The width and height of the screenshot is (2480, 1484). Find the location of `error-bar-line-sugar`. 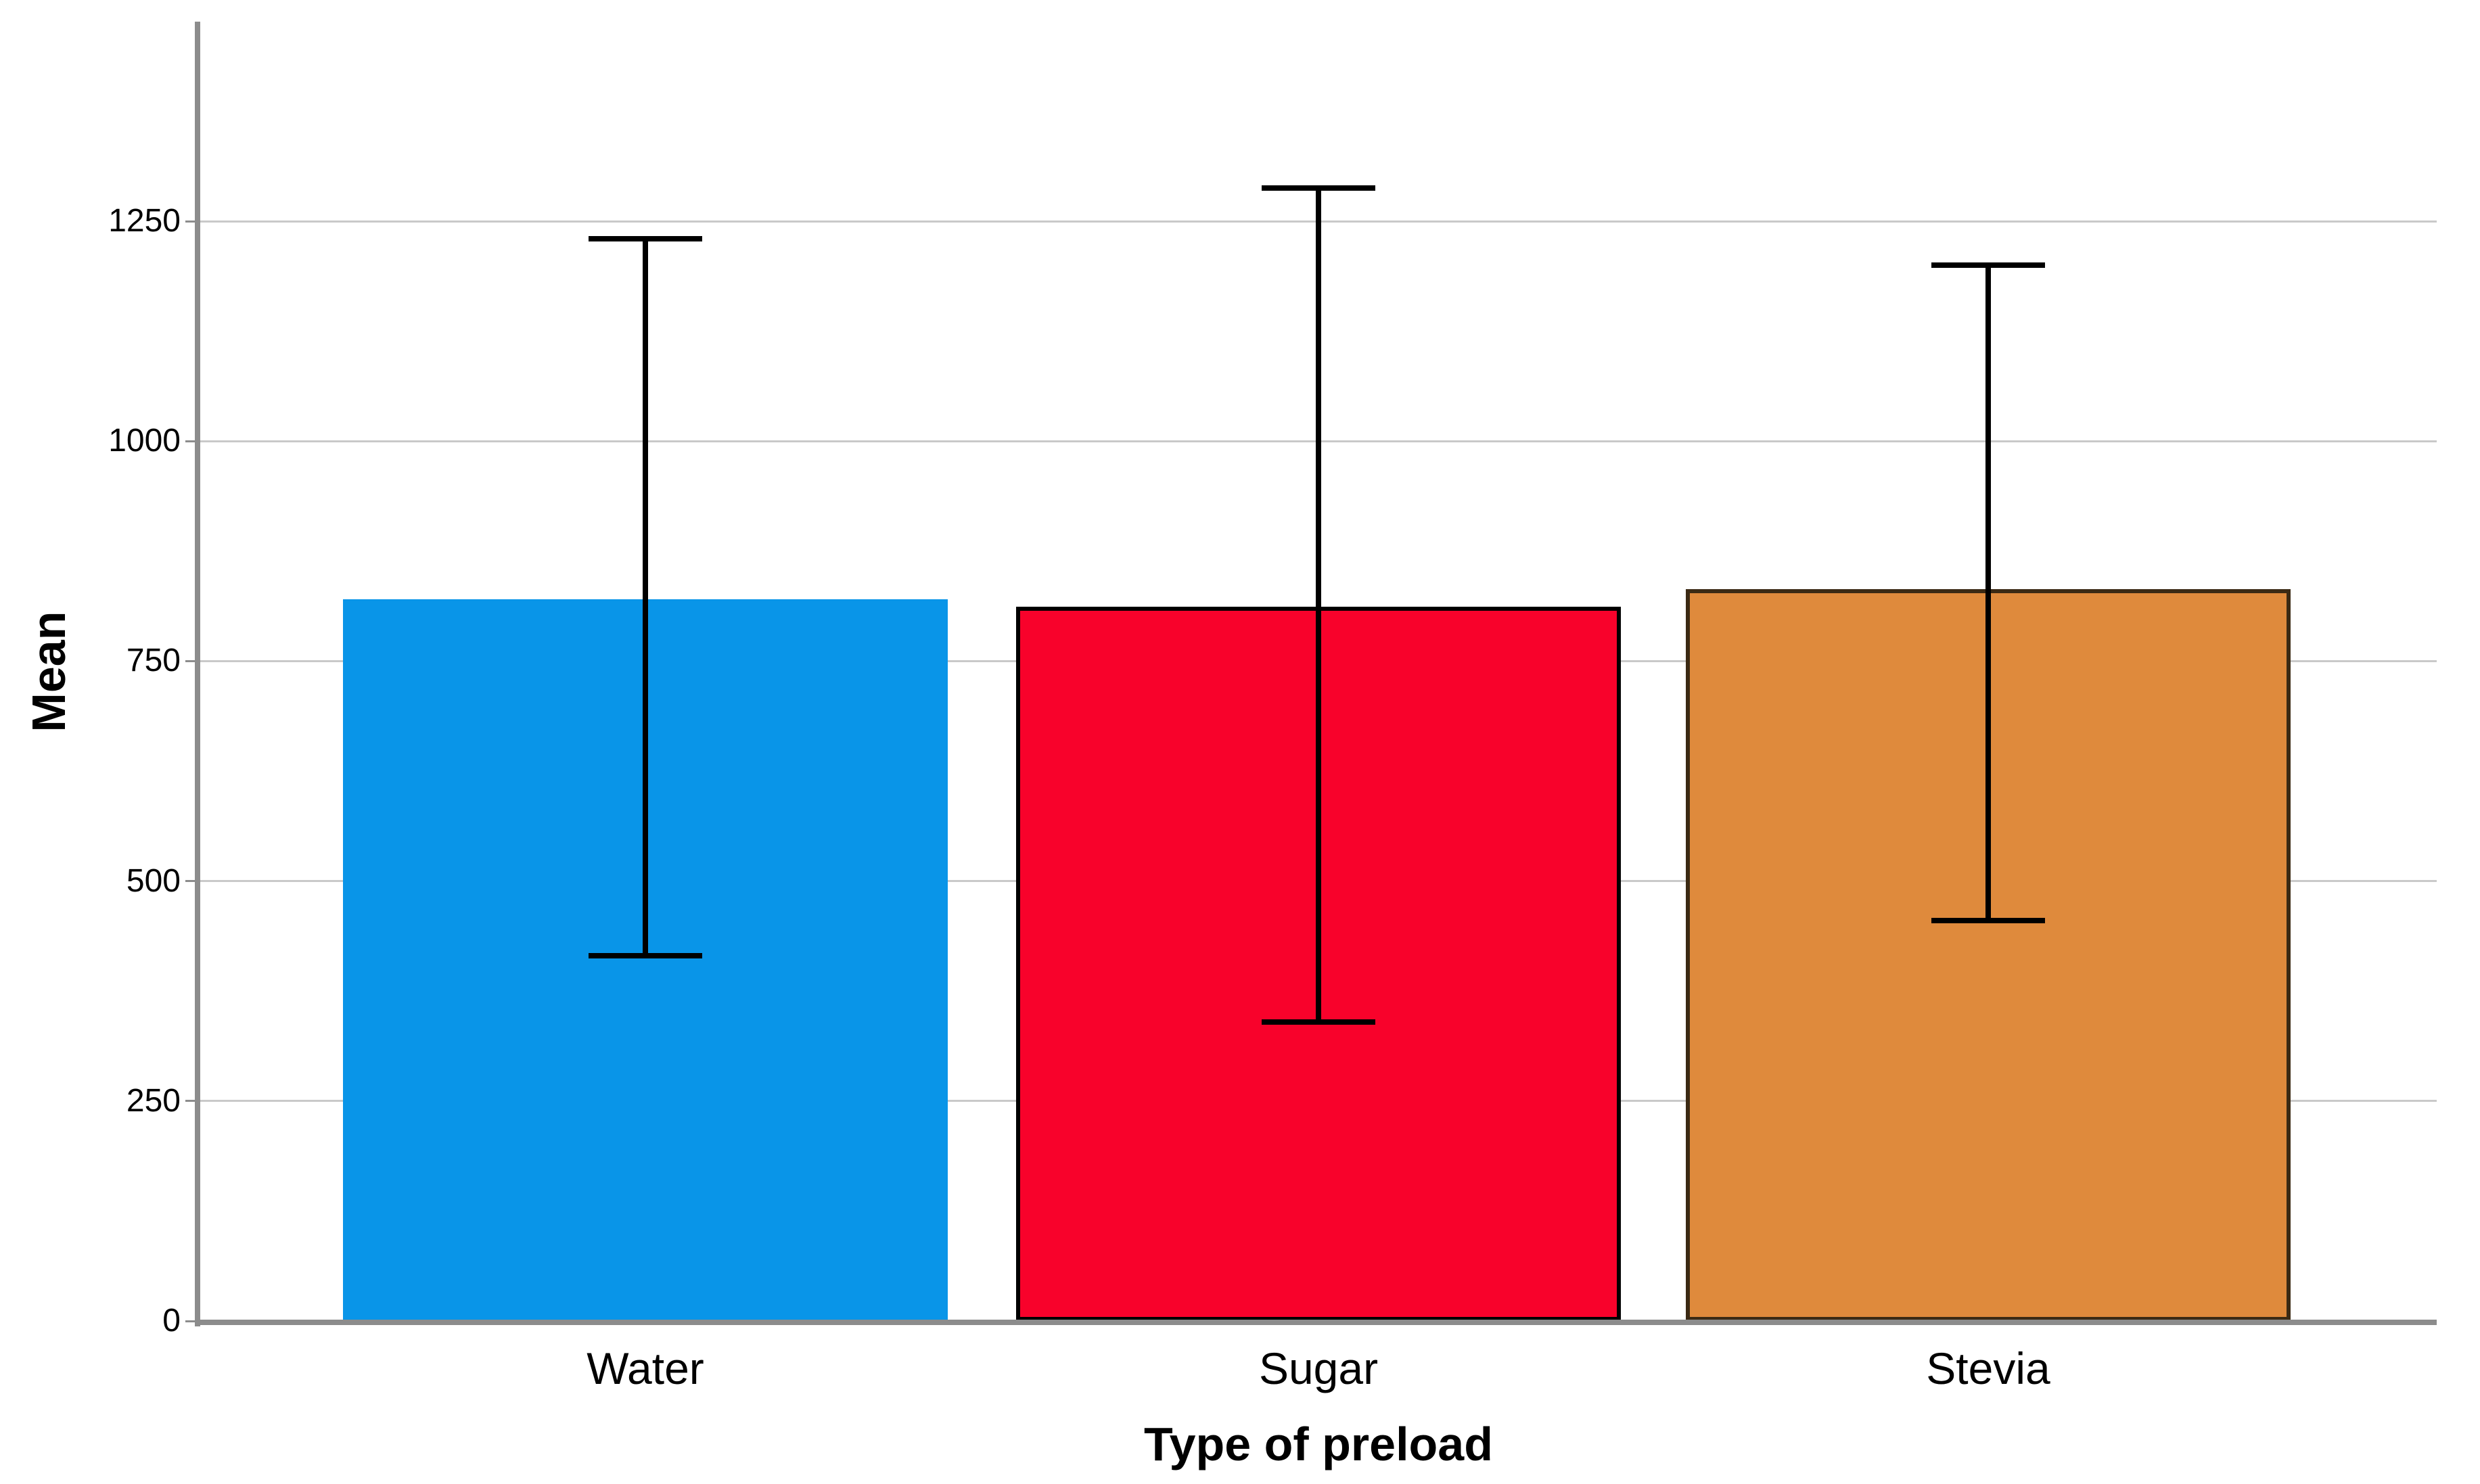

error-bar-line-sugar is located at coordinates (1318, 605).